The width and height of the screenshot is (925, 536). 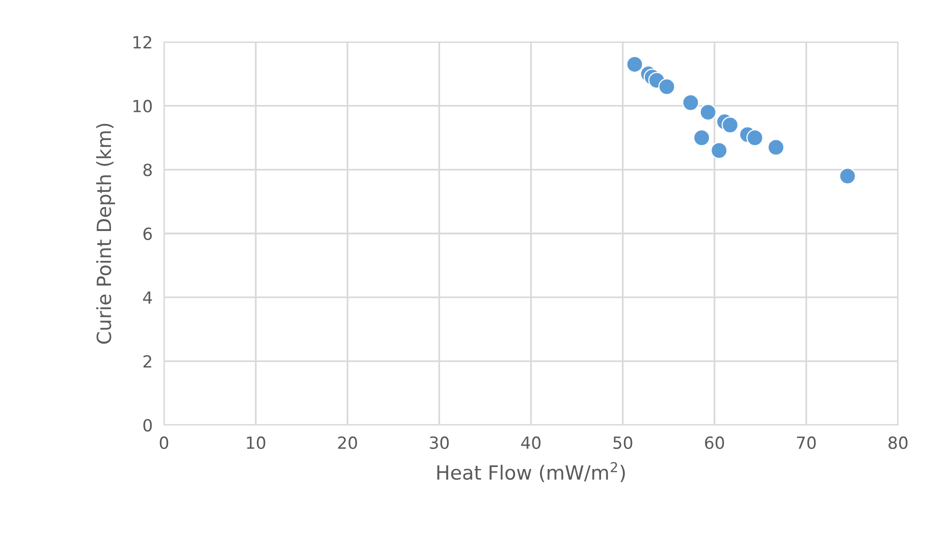 What do you see at coordinates (806, 443) in the screenshot?
I see `x-tick-label: 70` at bounding box center [806, 443].